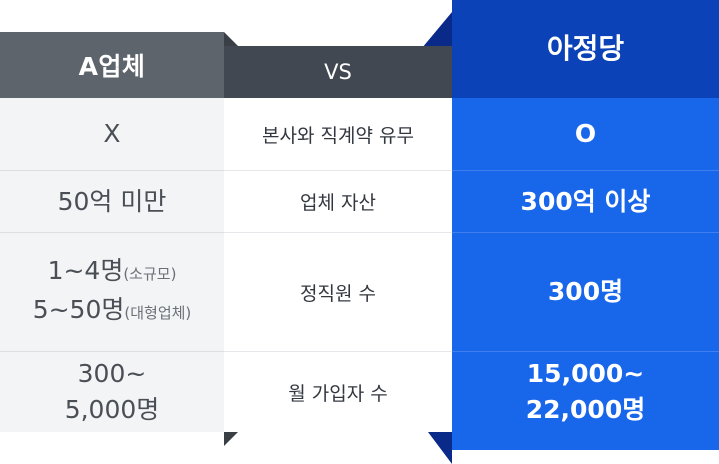 The width and height of the screenshot is (719, 464). I want to click on criteria-assets-label: 업체 자산, so click(338, 203).